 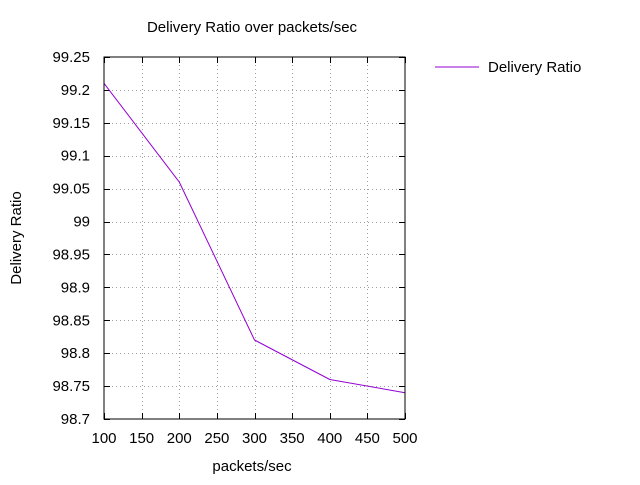 What do you see at coordinates (292, 438) in the screenshot?
I see `x-tick-label: 350` at bounding box center [292, 438].